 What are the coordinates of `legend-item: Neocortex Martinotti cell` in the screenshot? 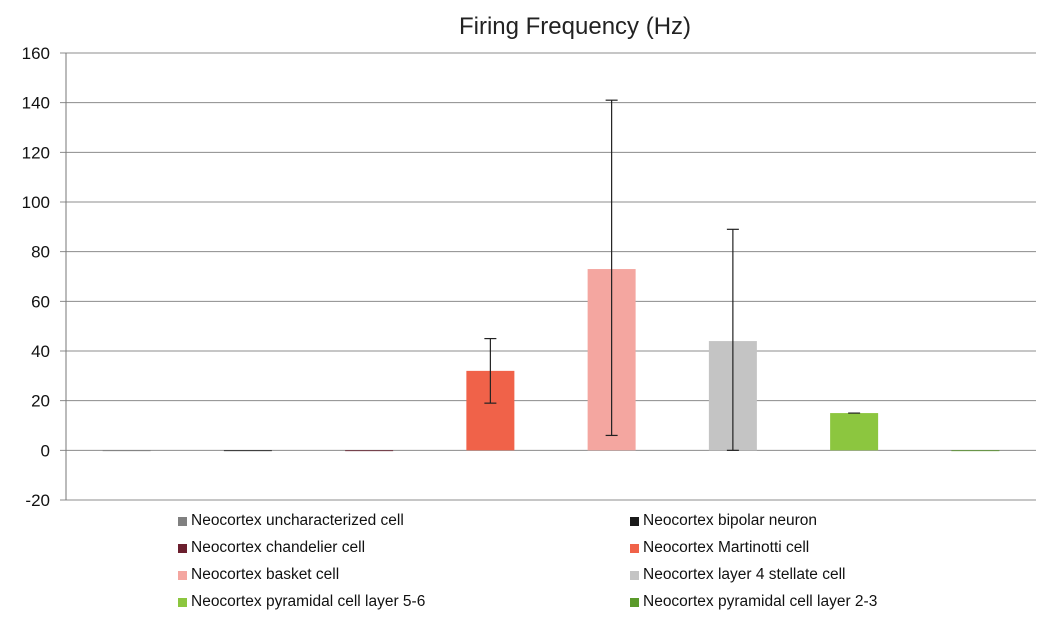 It's located at (810, 548).